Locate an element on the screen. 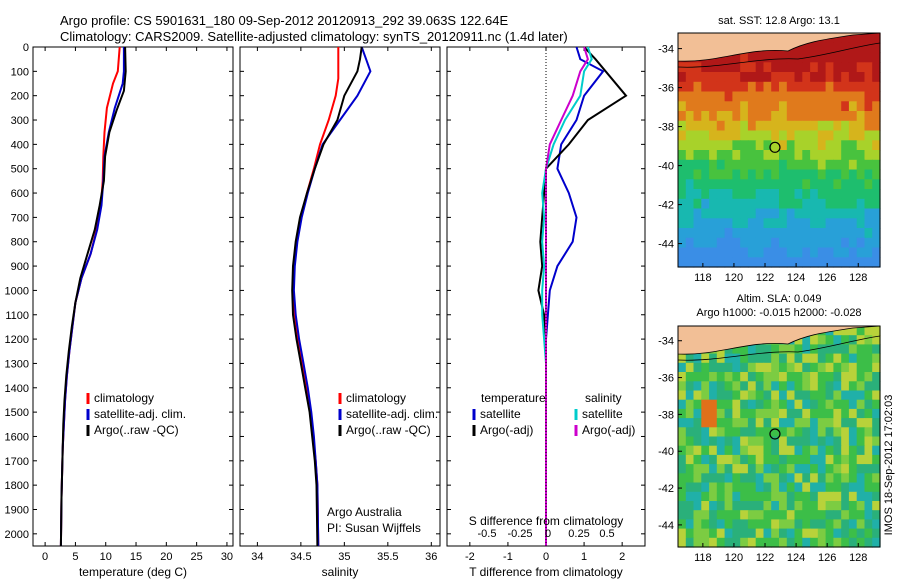  x-tick-label-top: 0.5 is located at coordinates (606, 534).